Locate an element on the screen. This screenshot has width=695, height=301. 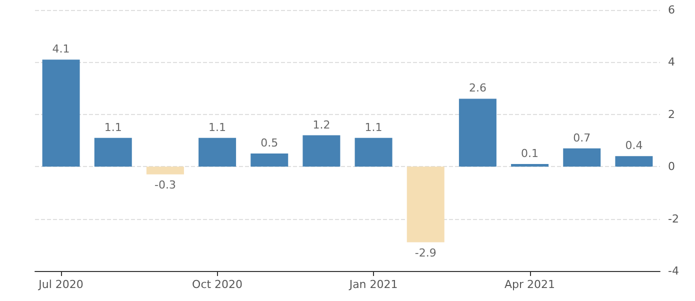
data-label: 4.1 is located at coordinates (61, 49).